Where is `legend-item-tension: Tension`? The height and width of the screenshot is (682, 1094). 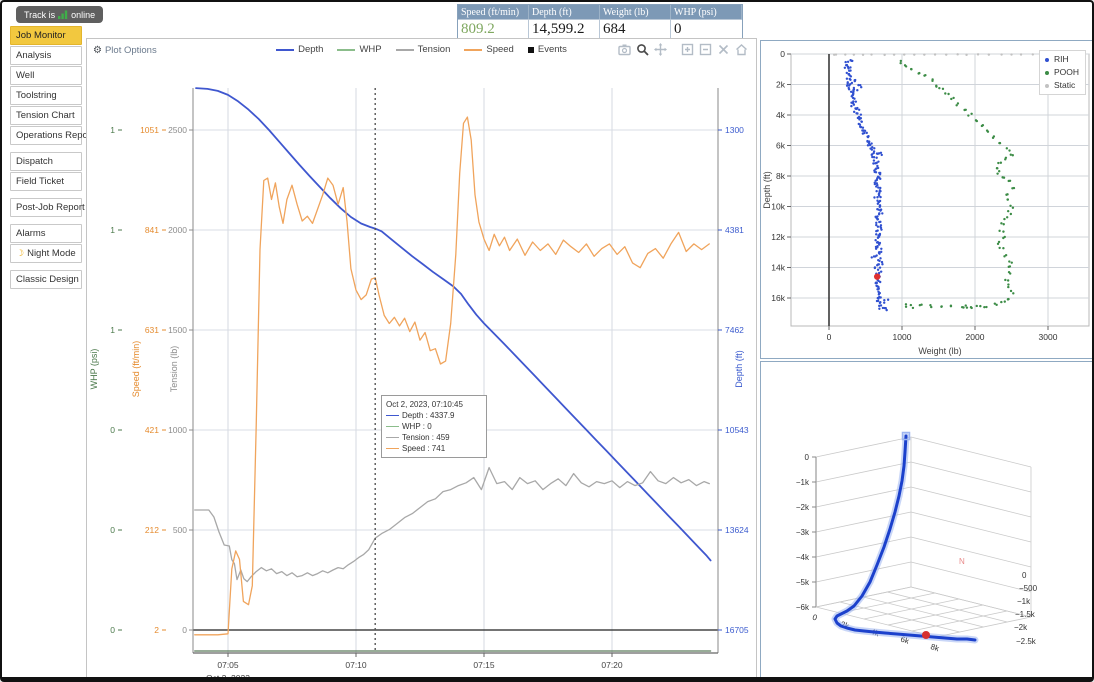
legend-item-tension: Tension is located at coordinates (423, 49).